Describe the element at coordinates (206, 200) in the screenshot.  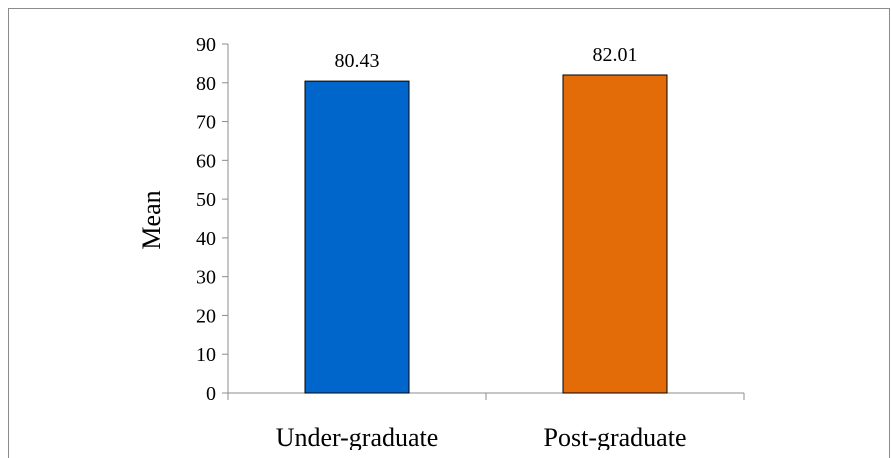
I see `y-tick-label: 50` at that location.